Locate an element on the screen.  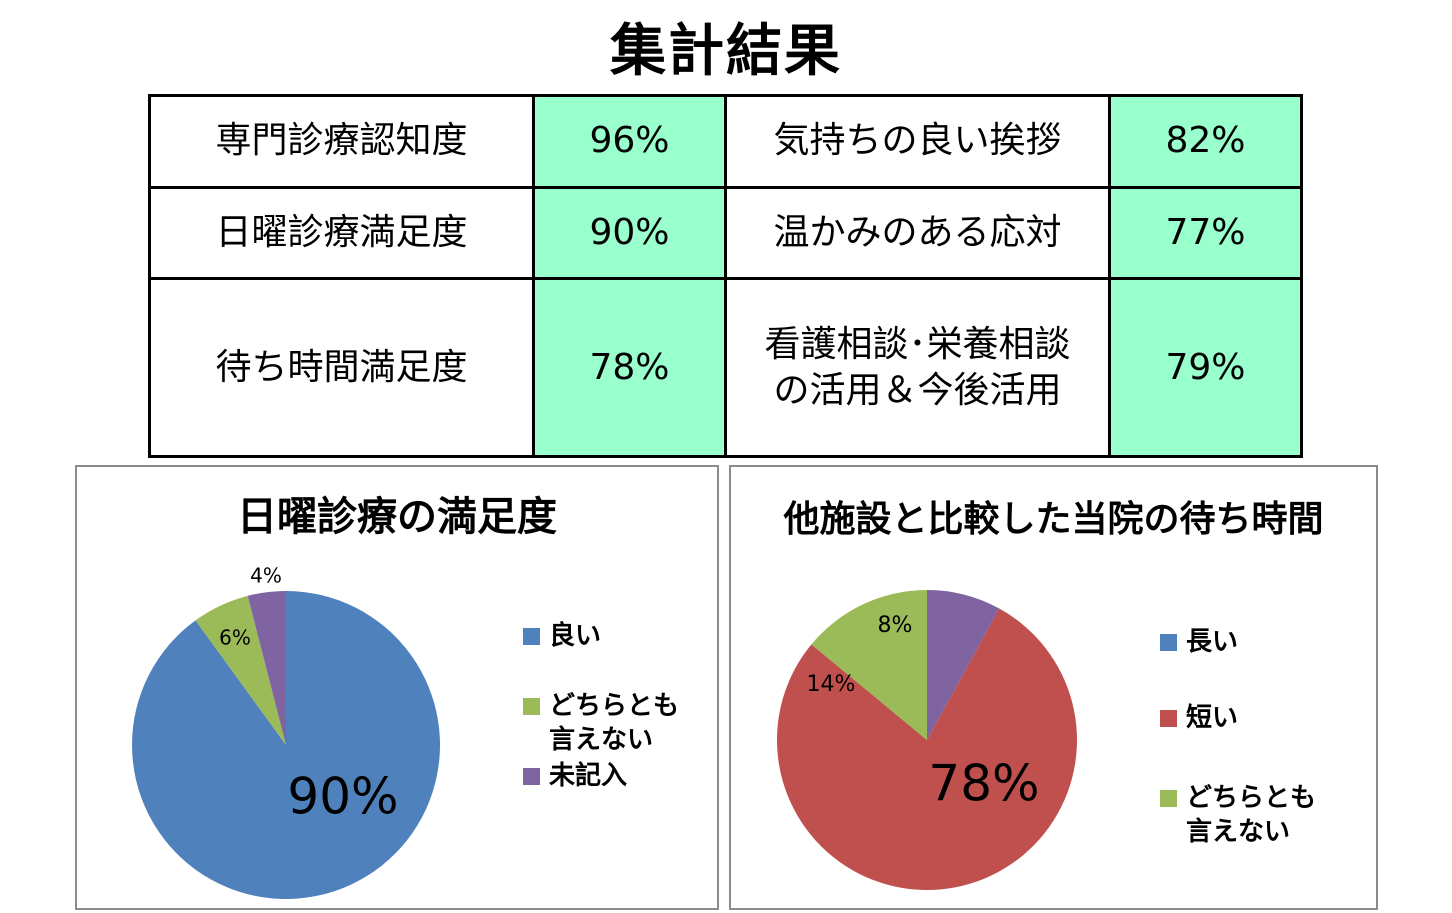
metric-value: 77% is located at coordinates (1205, 233).